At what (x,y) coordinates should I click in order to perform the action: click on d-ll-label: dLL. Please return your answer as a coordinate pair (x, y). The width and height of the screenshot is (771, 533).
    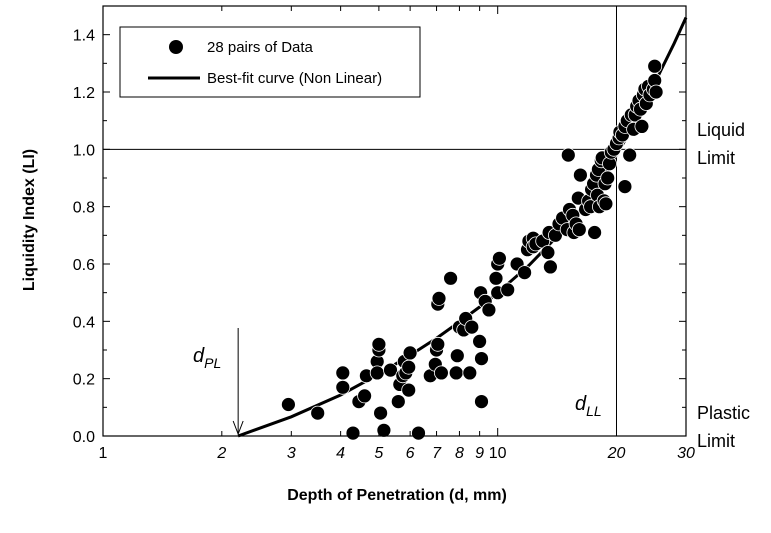
    Looking at the image, I should click on (588, 406).